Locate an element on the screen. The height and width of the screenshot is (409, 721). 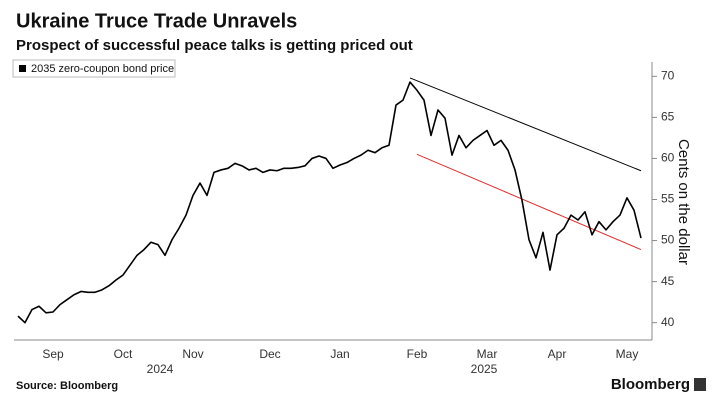
legend-swatch is located at coordinates (22, 68).